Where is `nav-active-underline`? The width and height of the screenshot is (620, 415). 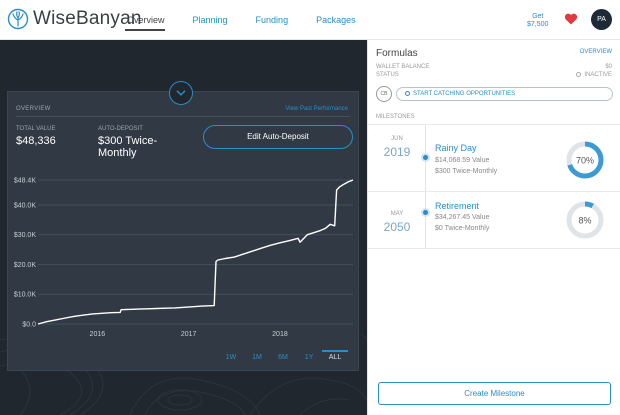
nav-active-underline is located at coordinates (145, 30).